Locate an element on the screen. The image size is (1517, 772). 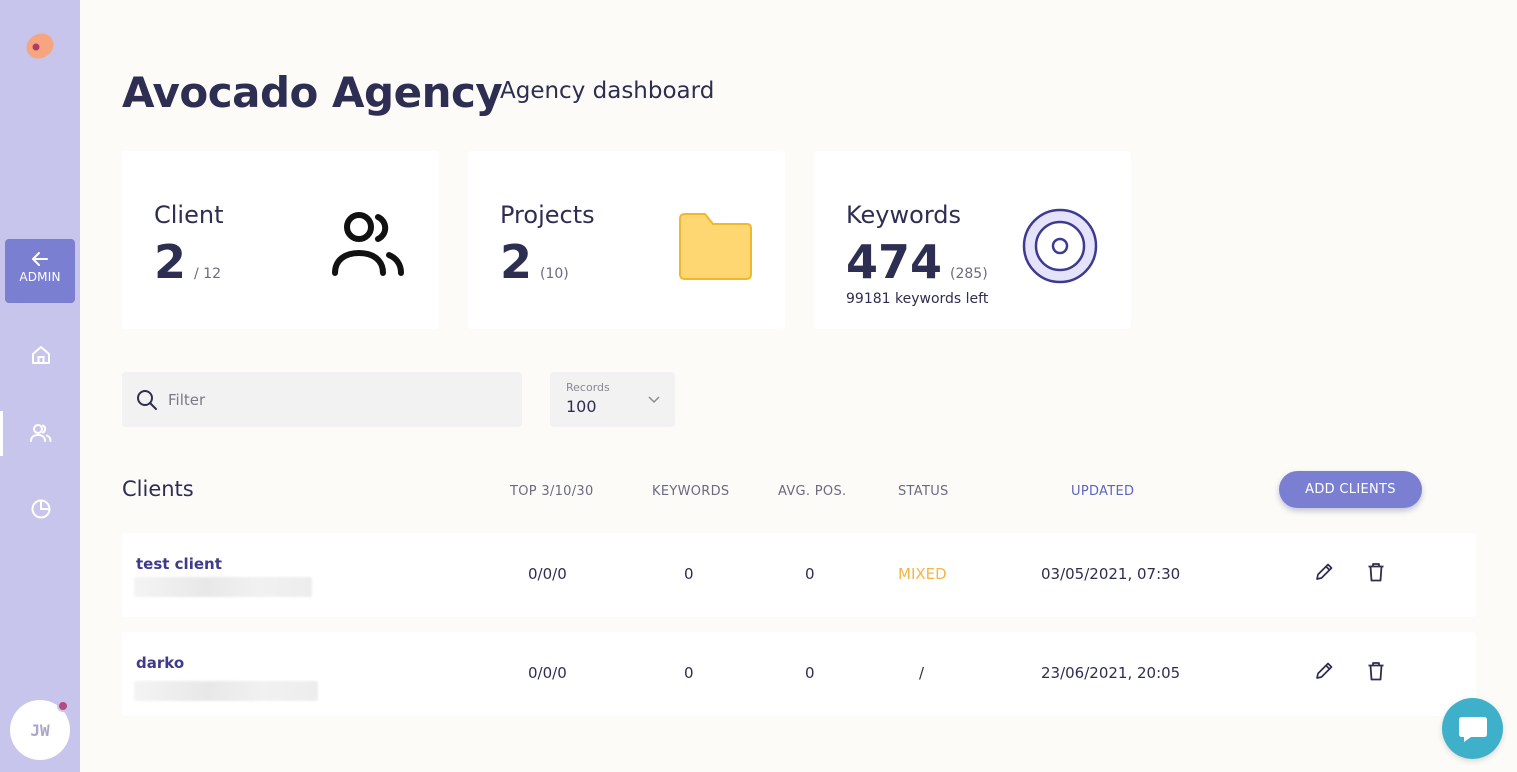
cell-updated: 23/06/2021, 20:05 is located at coordinates (1111, 673).